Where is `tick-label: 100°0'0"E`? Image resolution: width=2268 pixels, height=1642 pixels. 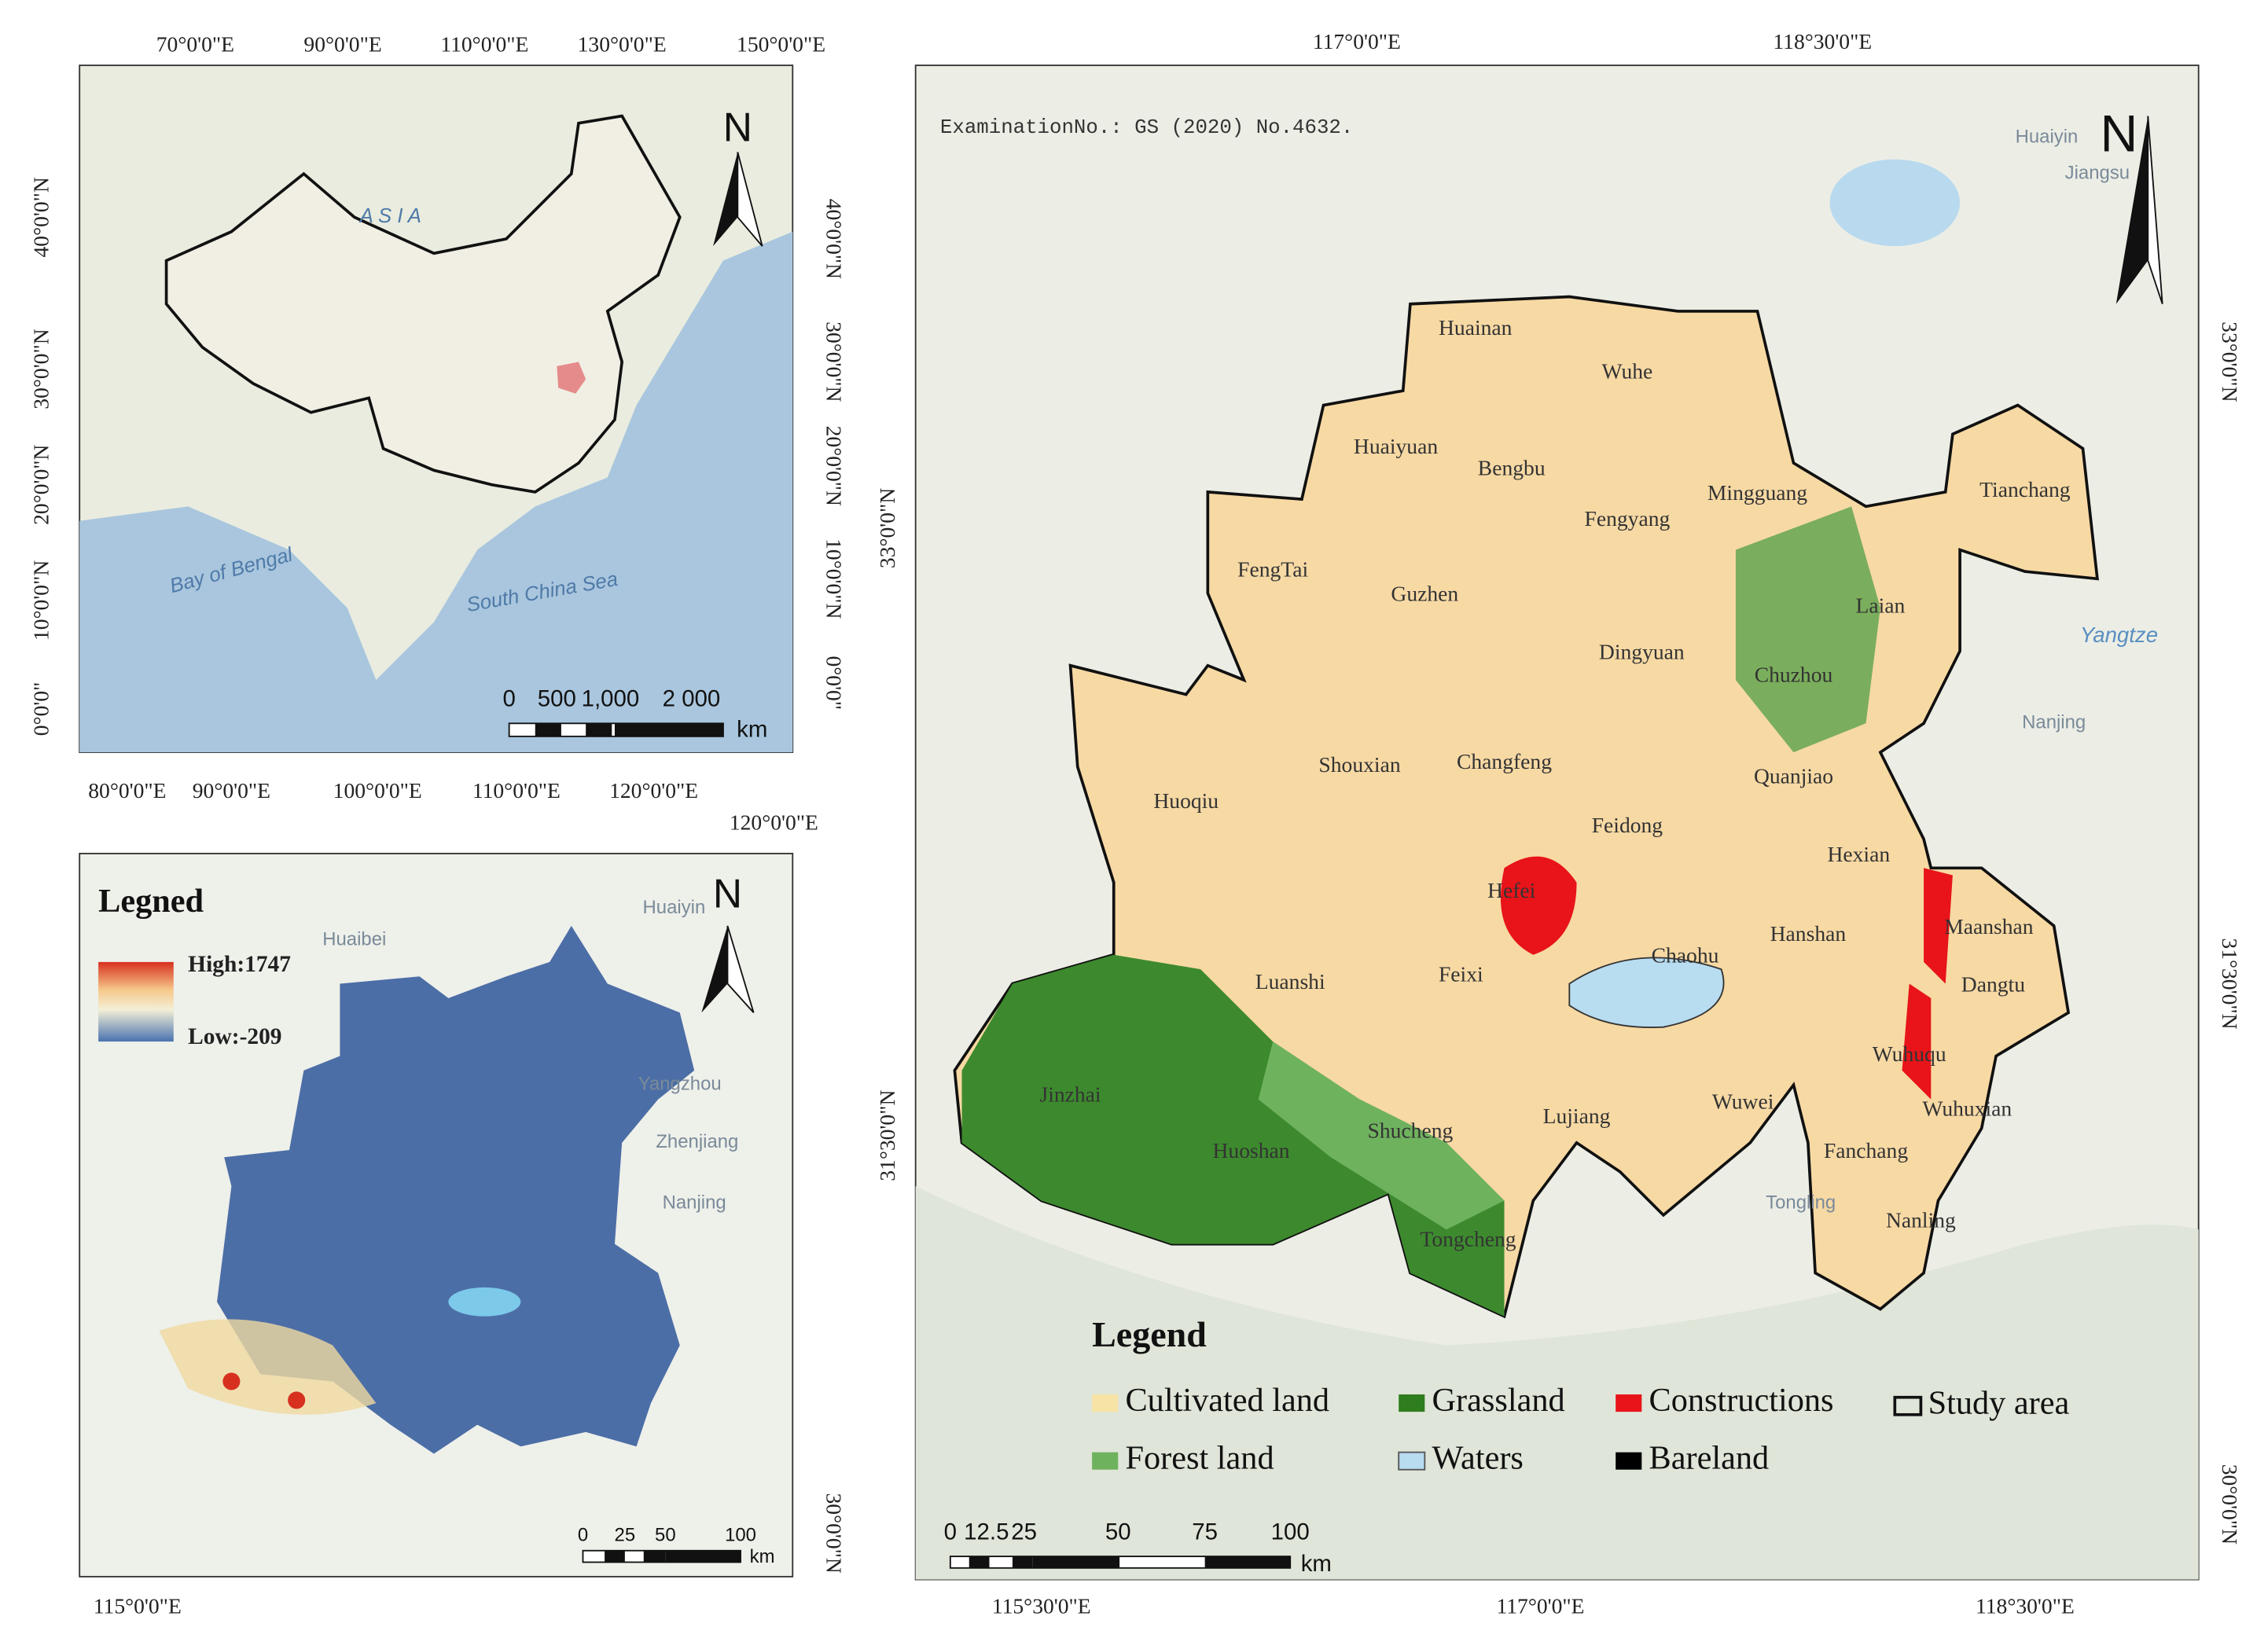
tick-label: 100°0'0"E is located at coordinates (378, 791).